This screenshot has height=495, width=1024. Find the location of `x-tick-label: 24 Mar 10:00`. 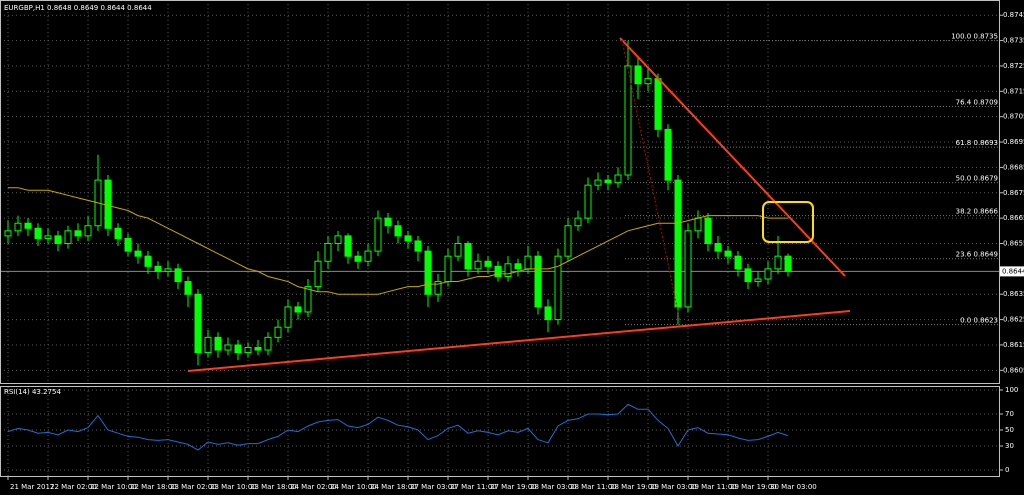

x-tick-label: 24 Mar 10:00 is located at coordinates (353, 487).